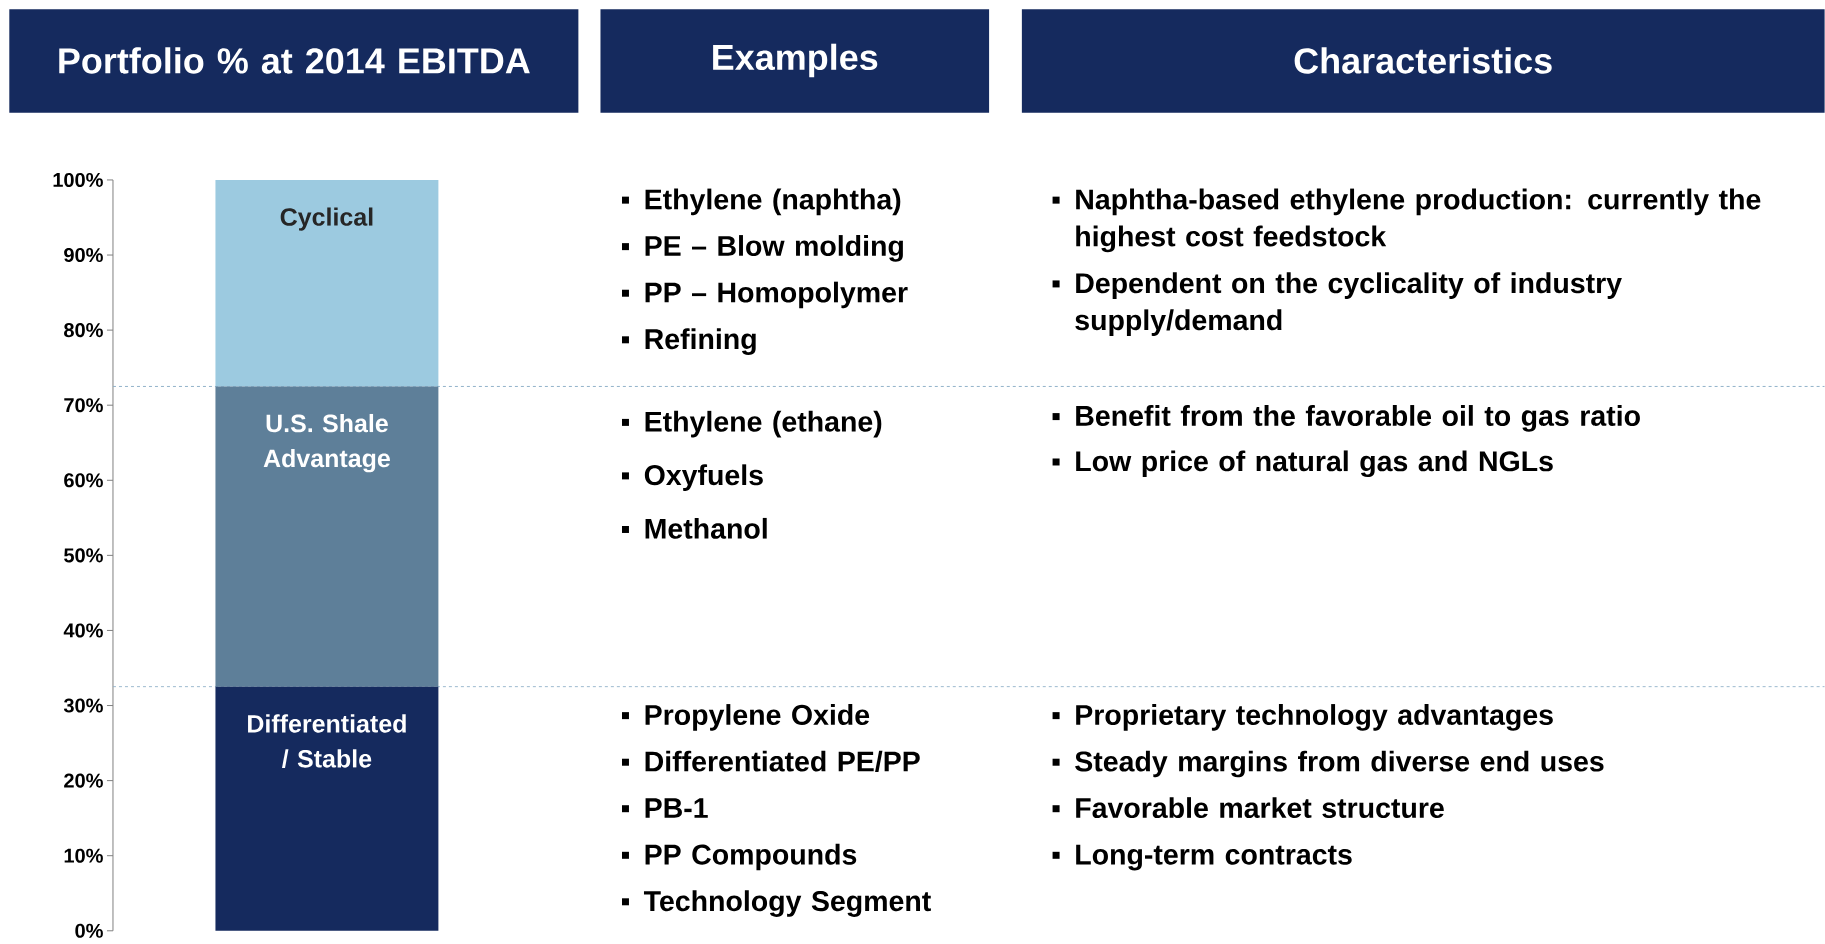 The height and width of the screenshot is (944, 1825). Describe the element at coordinates (294, 60) in the screenshot. I see `chart-title: Portfolio % at 2014 EBITDA` at that location.